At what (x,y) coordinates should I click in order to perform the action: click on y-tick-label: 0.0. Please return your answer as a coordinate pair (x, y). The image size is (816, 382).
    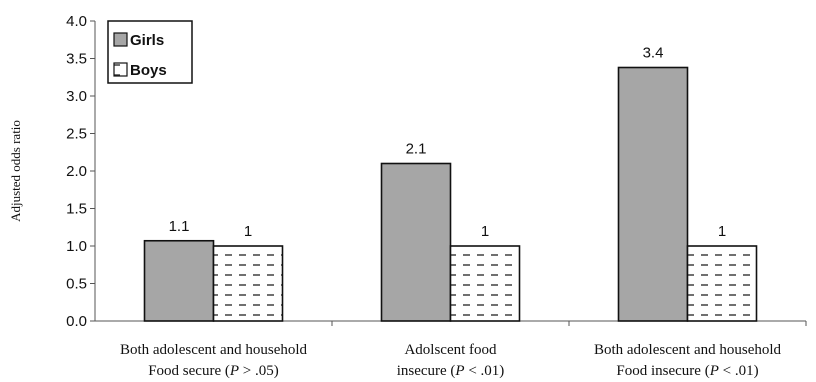
    Looking at the image, I should click on (76, 321).